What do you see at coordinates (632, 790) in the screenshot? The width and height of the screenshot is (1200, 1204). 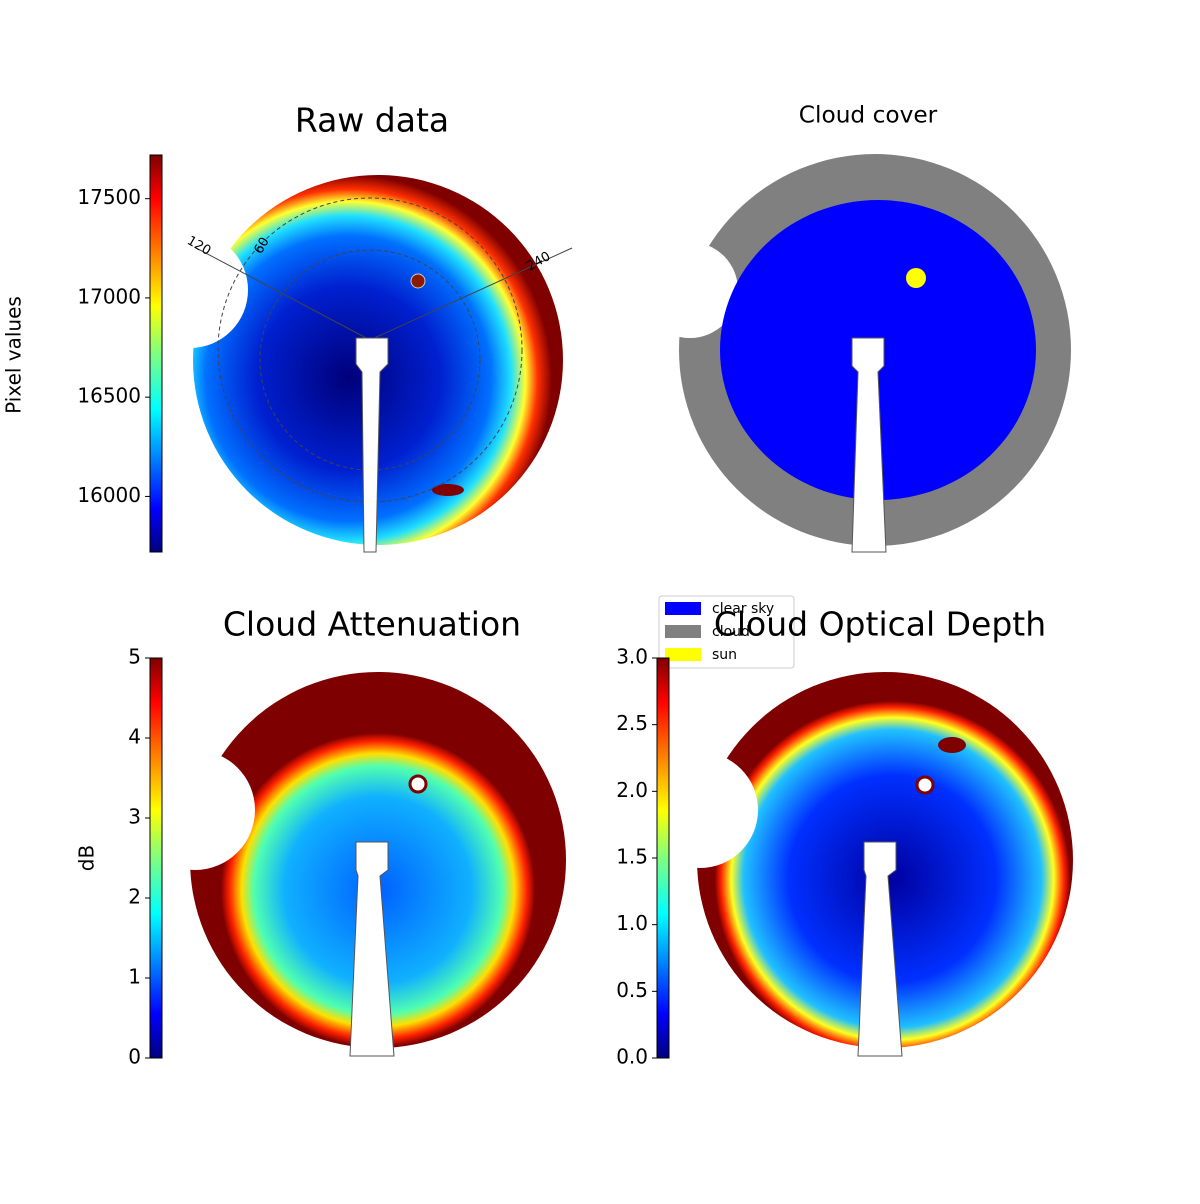 I see `colorbar-tick-label: 2.0` at bounding box center [632, 790].